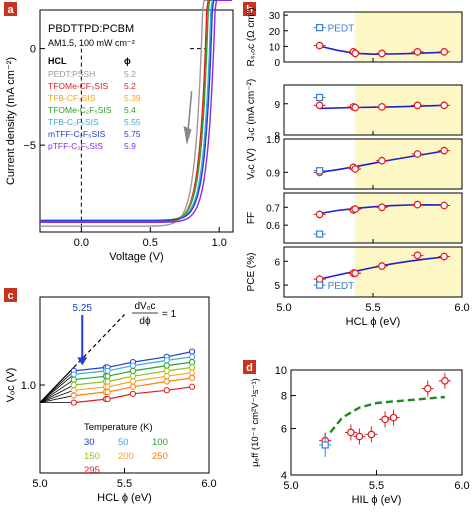 This screenshot has width=474, height=513. Describe the element at coordinates (249, 10) in the screenshot. I see `panel-label: b` at that location.